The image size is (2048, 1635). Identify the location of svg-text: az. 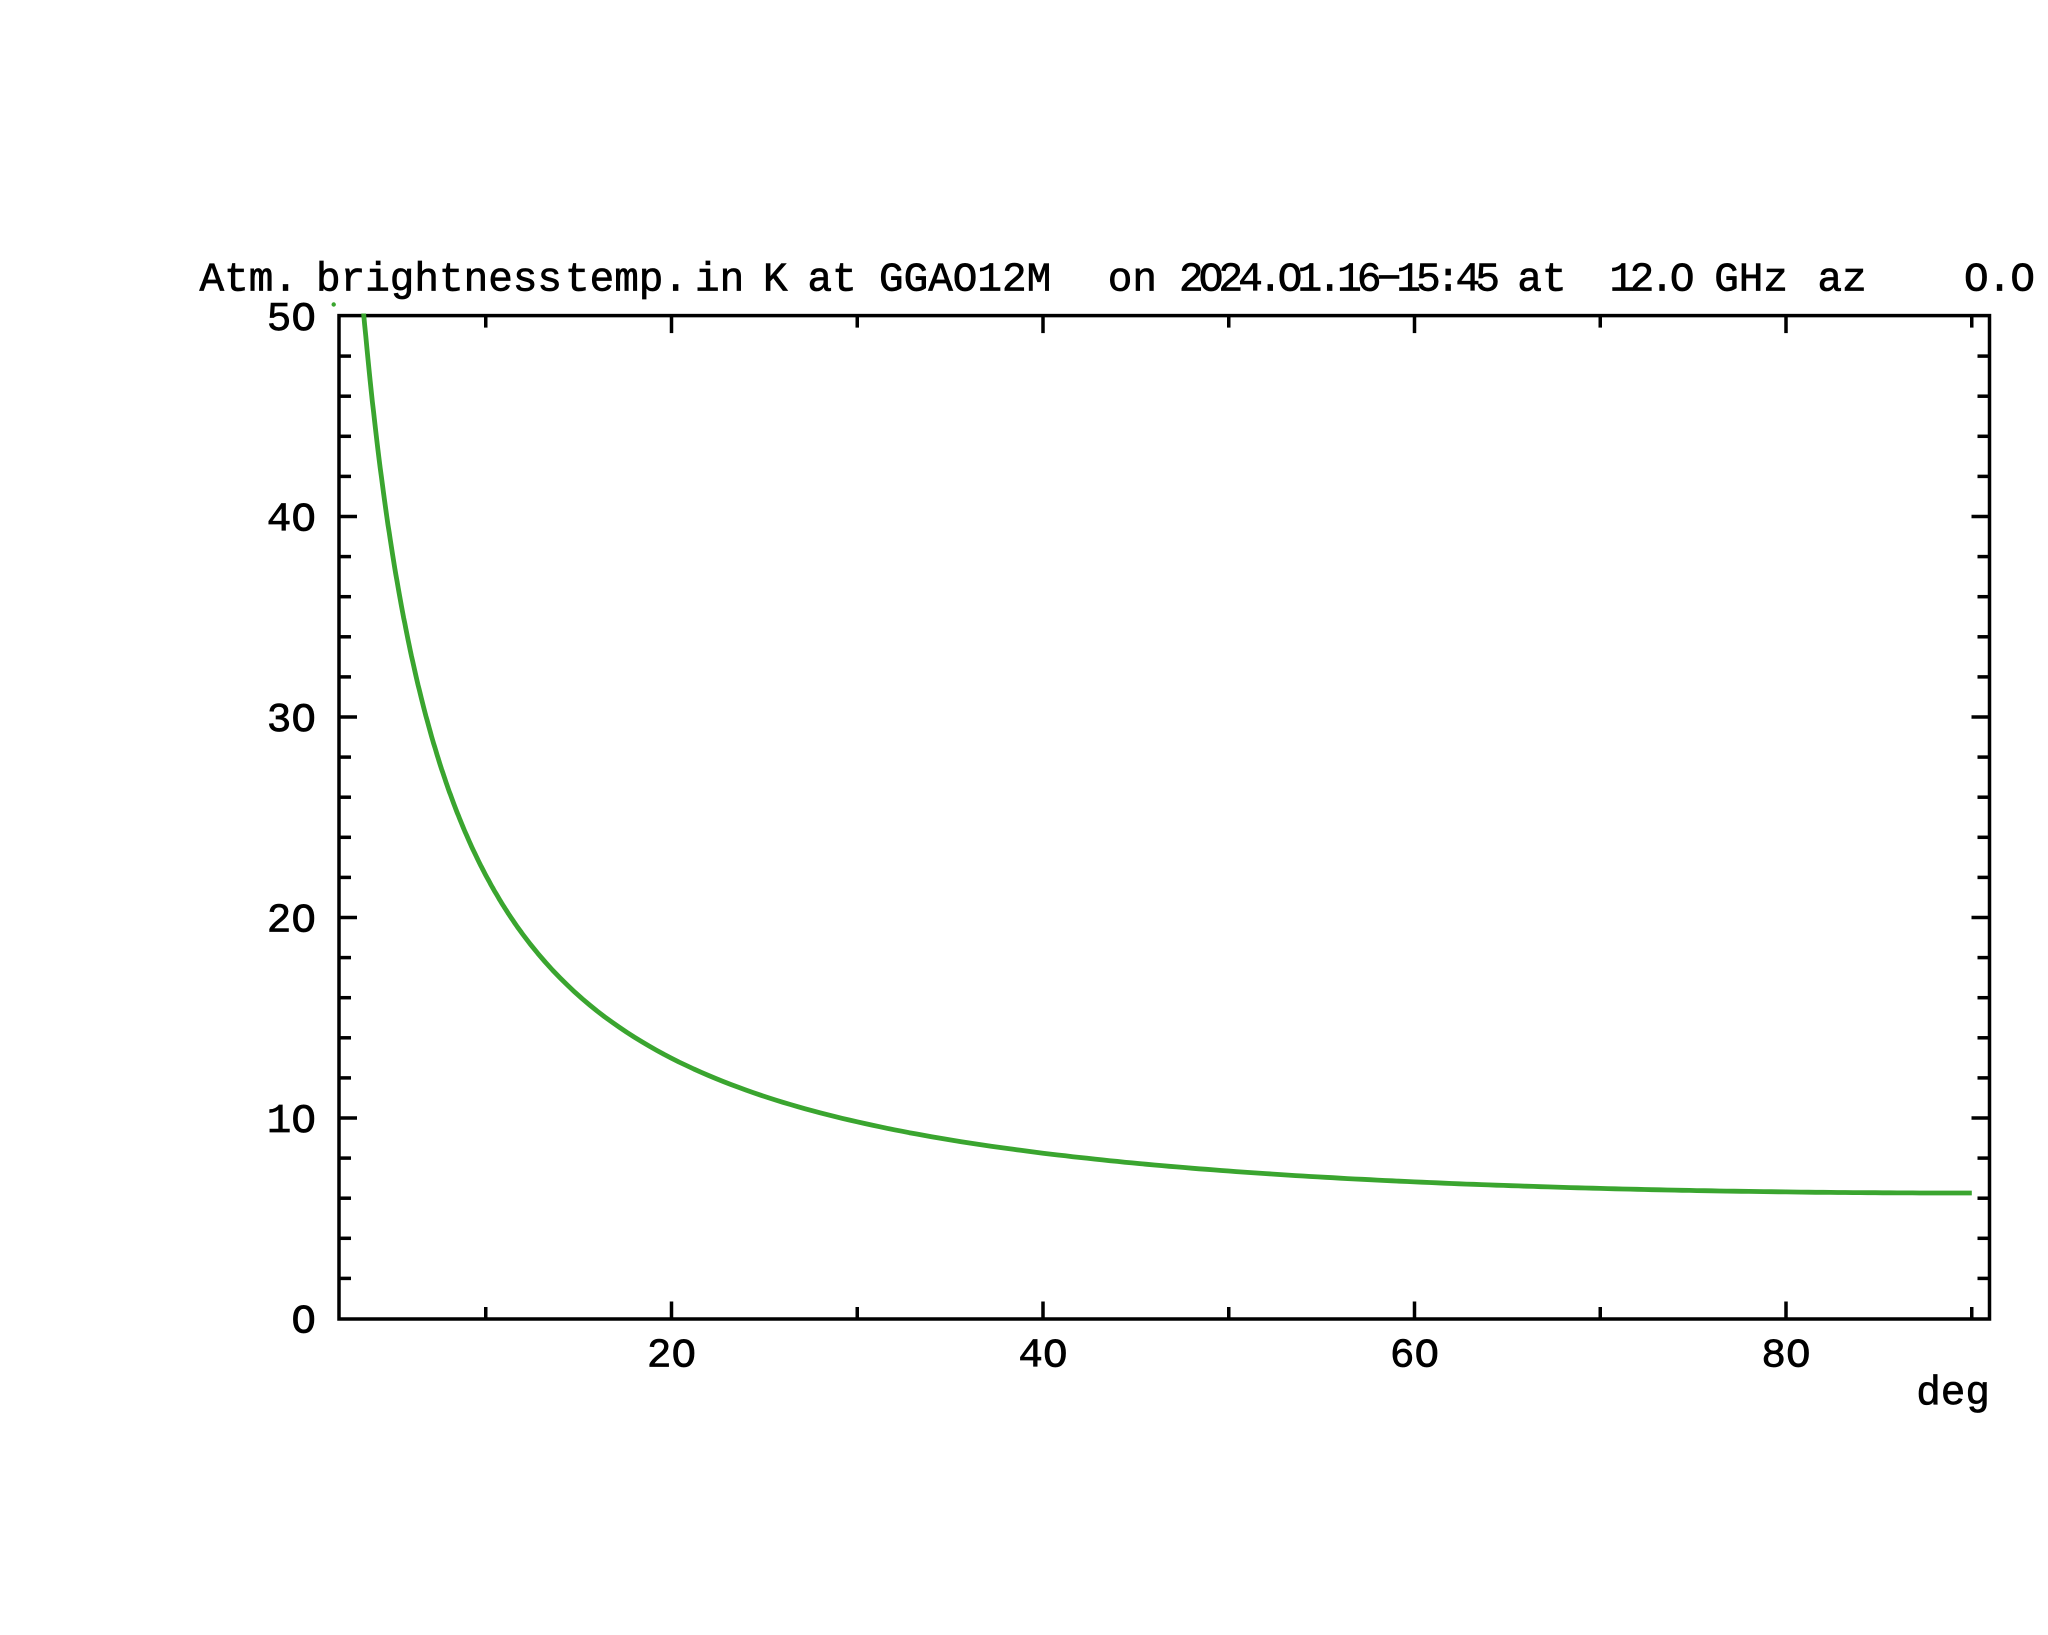
(1842, 281).